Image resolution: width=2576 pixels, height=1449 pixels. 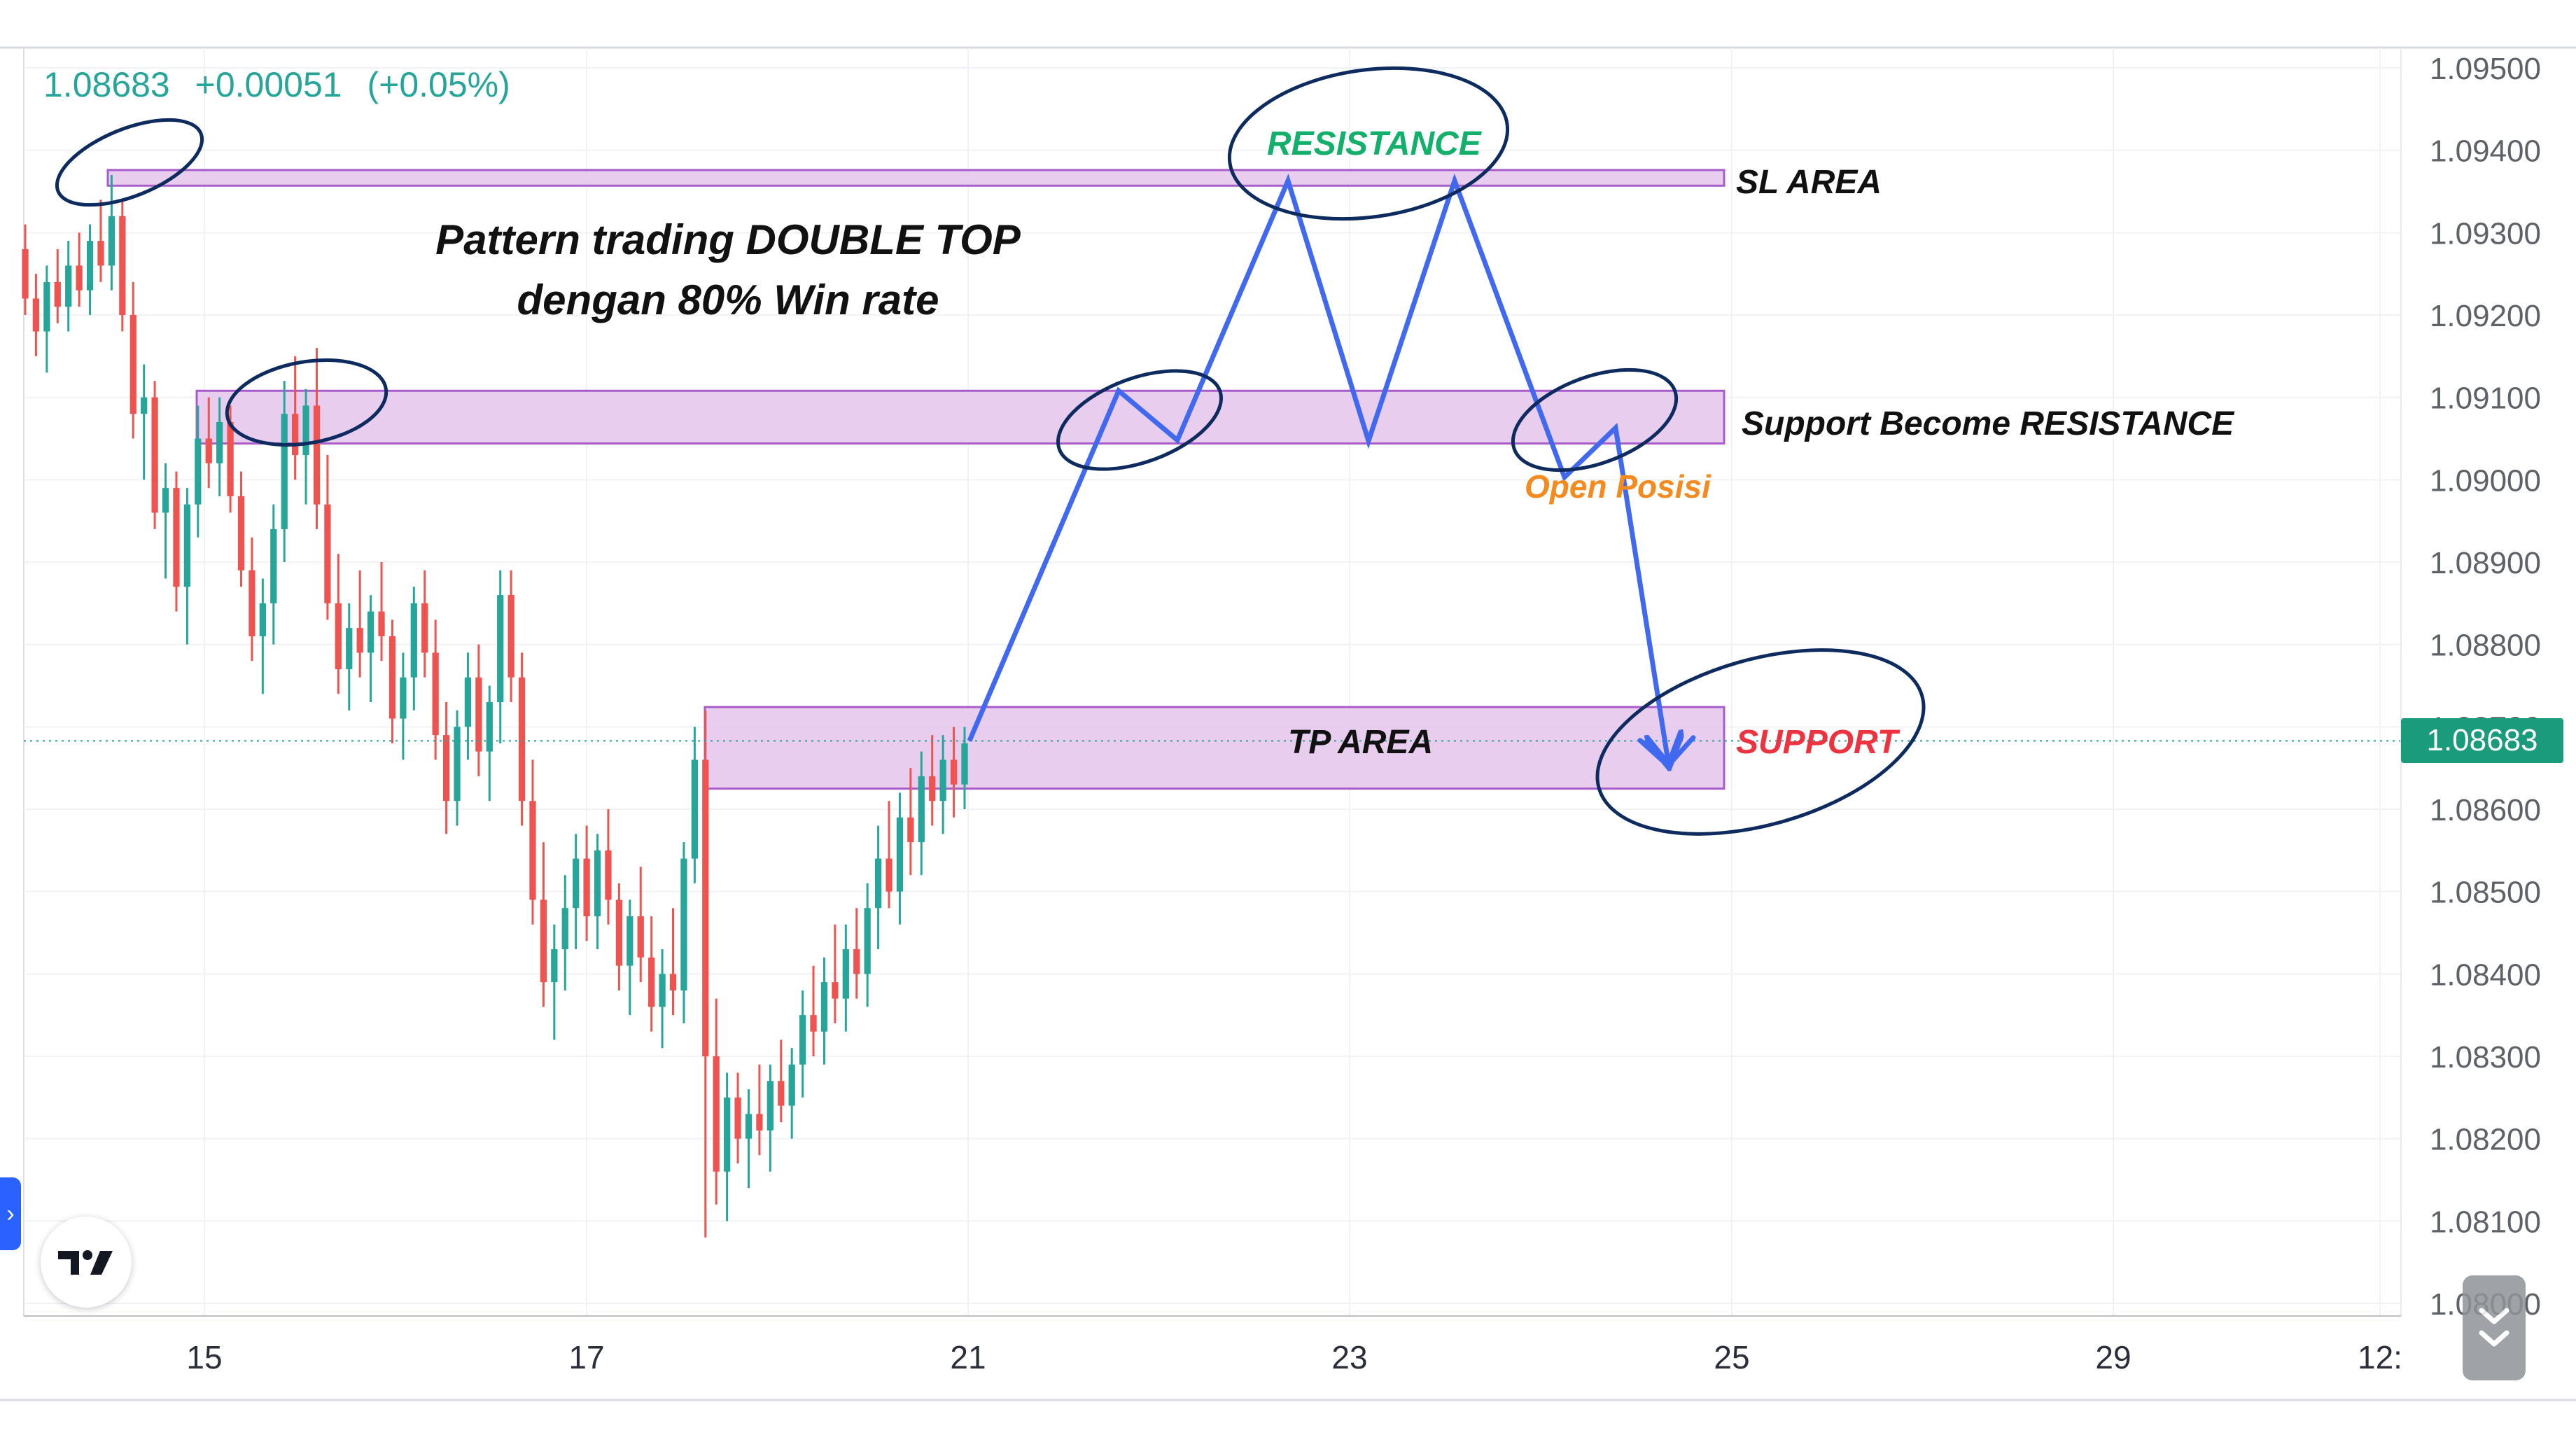 I want to click on projection-arrow-head, so click(x=1666, y=752).